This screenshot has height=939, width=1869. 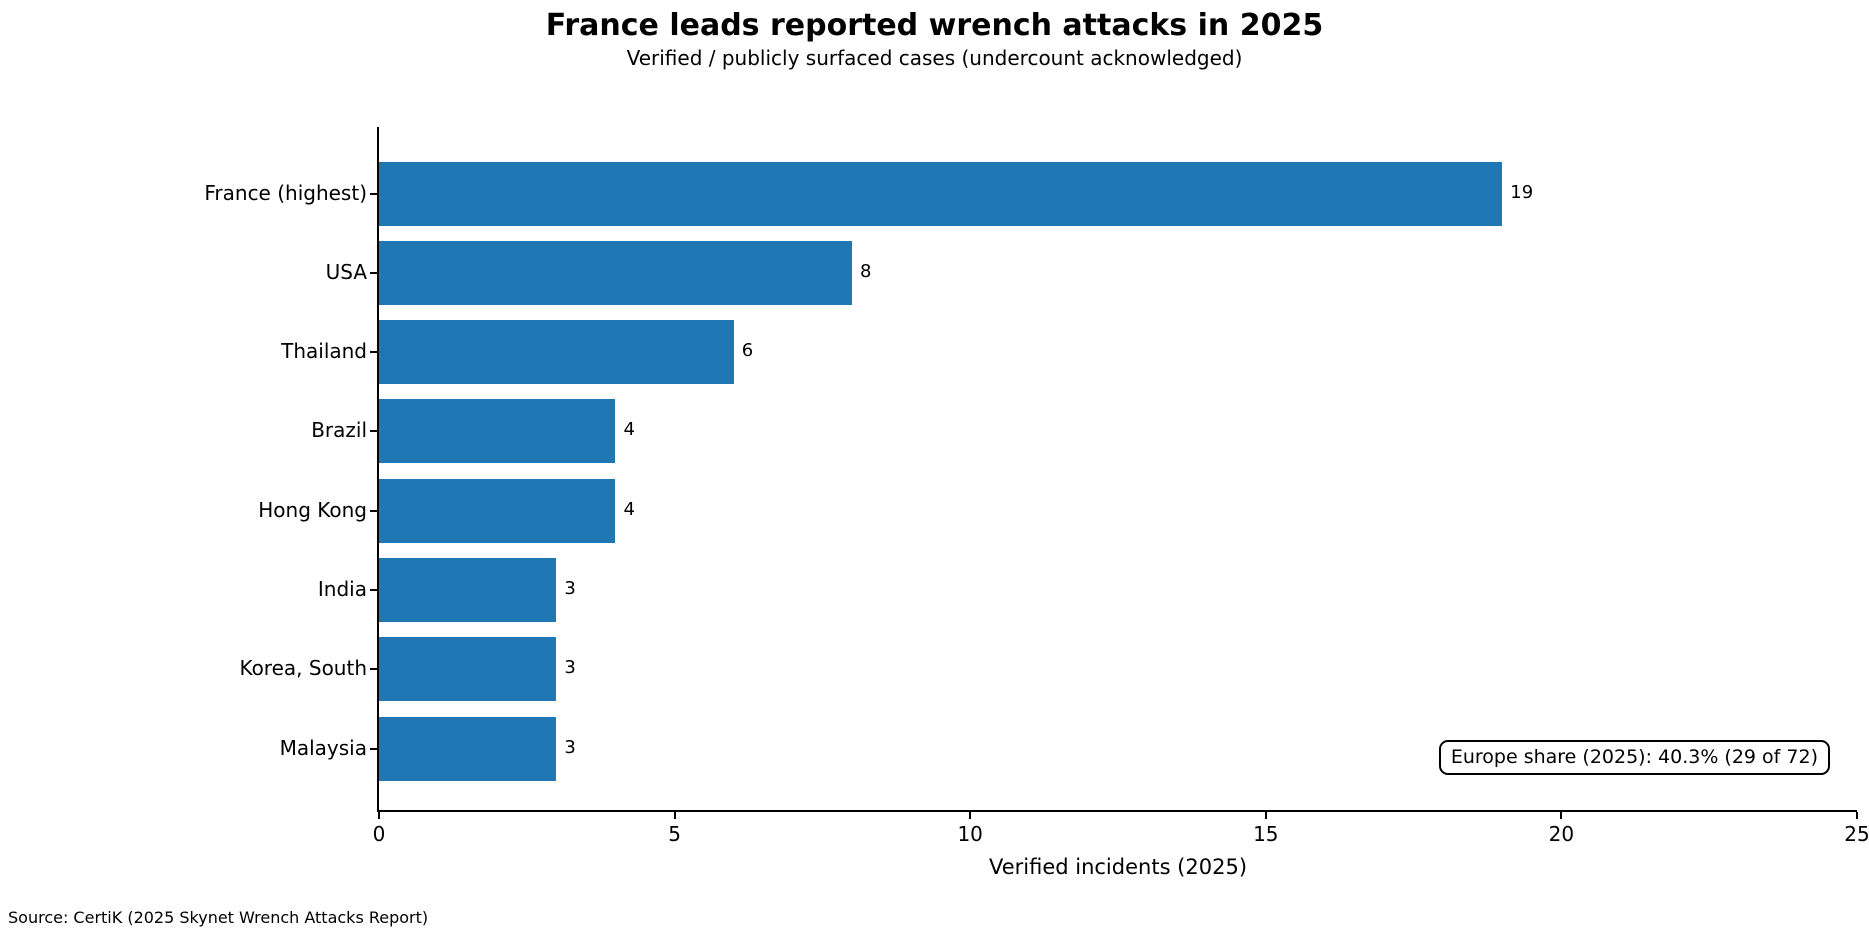 I want to click on category-label: India, so click(x=342, y=589).